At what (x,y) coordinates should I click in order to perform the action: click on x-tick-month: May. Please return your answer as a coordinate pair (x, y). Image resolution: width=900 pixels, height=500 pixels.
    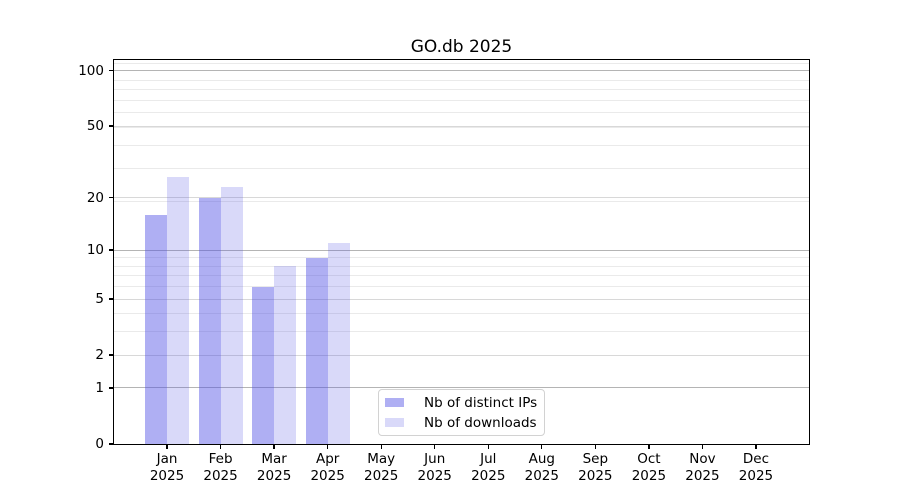
    Looking at the image, I should click on (381, 459).